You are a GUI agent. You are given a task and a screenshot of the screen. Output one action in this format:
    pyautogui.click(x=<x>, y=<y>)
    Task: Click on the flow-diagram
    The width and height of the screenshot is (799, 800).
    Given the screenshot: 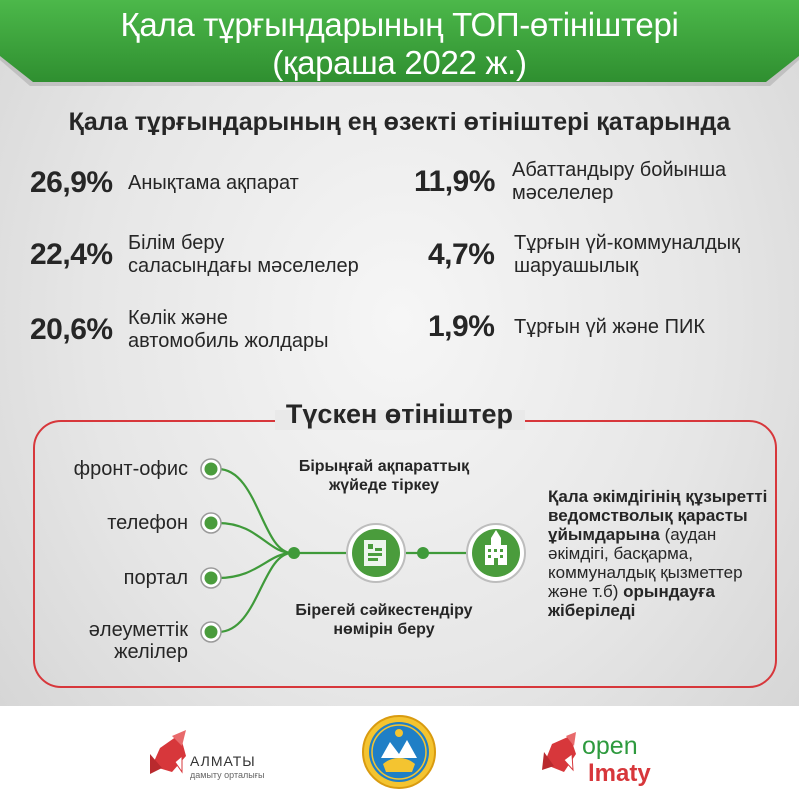 What is the action you would take?
    pyautogui.click(x=363, y=550)
    